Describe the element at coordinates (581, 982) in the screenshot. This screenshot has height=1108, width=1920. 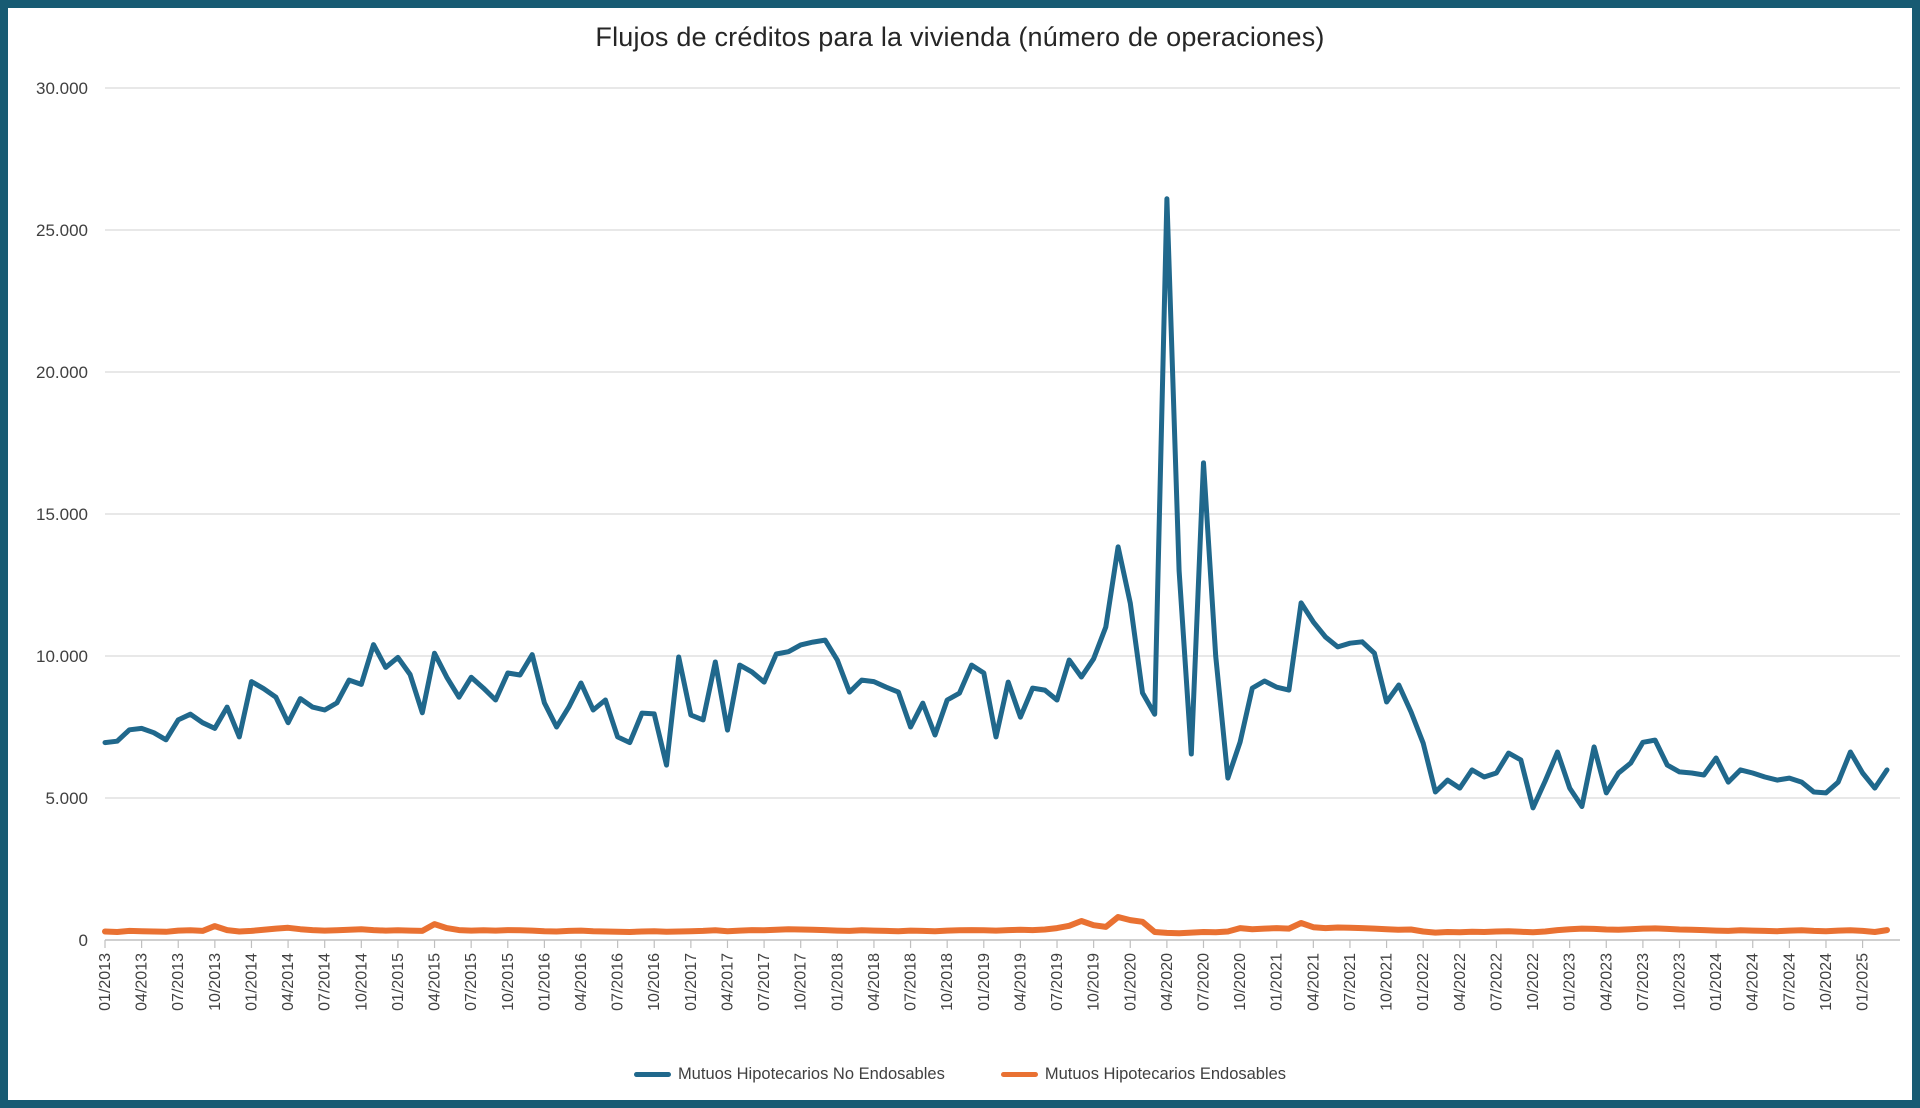
I see `svg-text: 04/2016` at that location.